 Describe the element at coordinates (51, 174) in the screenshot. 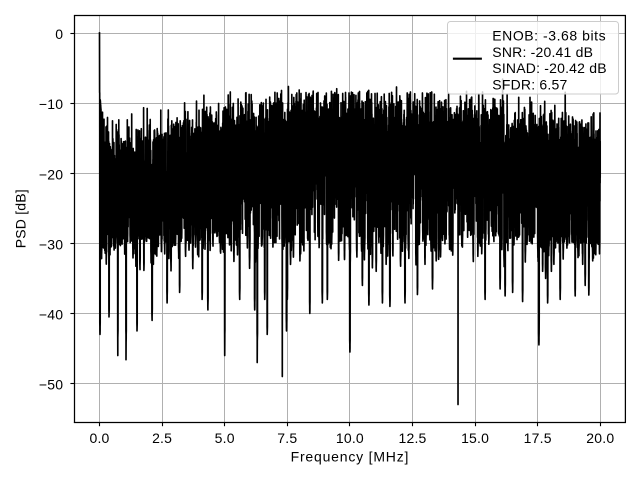

I see `svg-text: −20` at that location.